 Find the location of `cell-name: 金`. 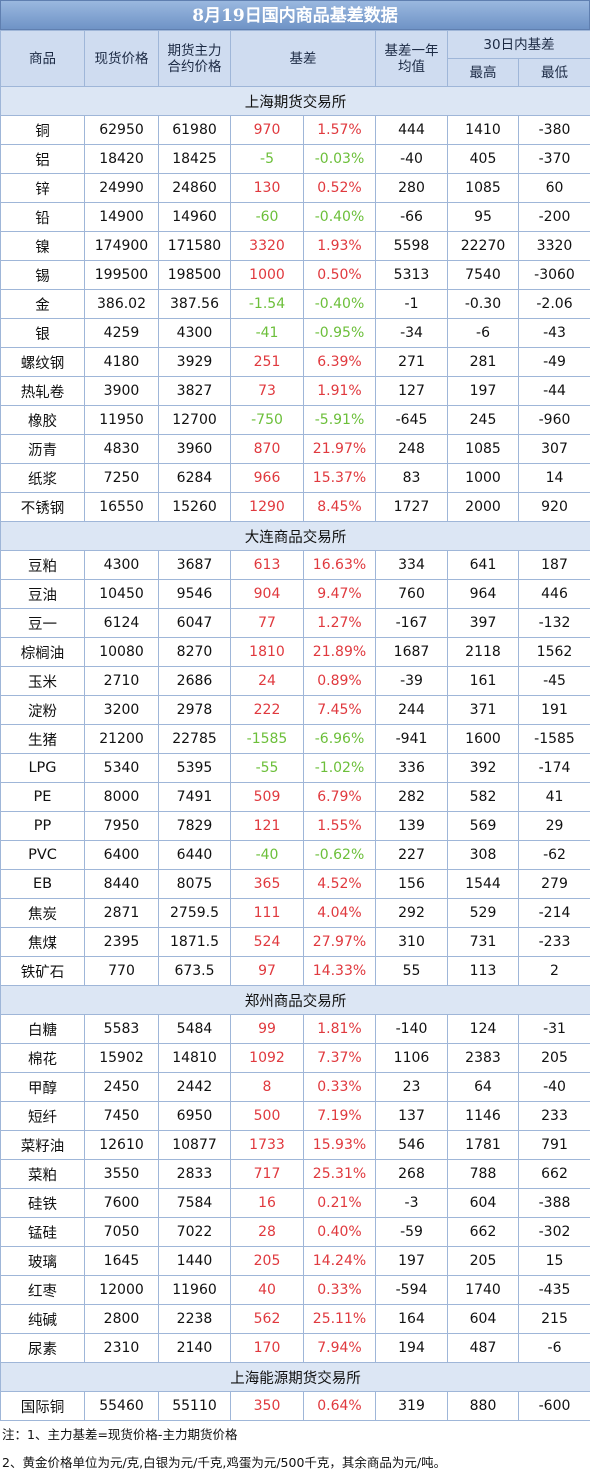

cell-name: 金 is located at coordinates (42, 304).